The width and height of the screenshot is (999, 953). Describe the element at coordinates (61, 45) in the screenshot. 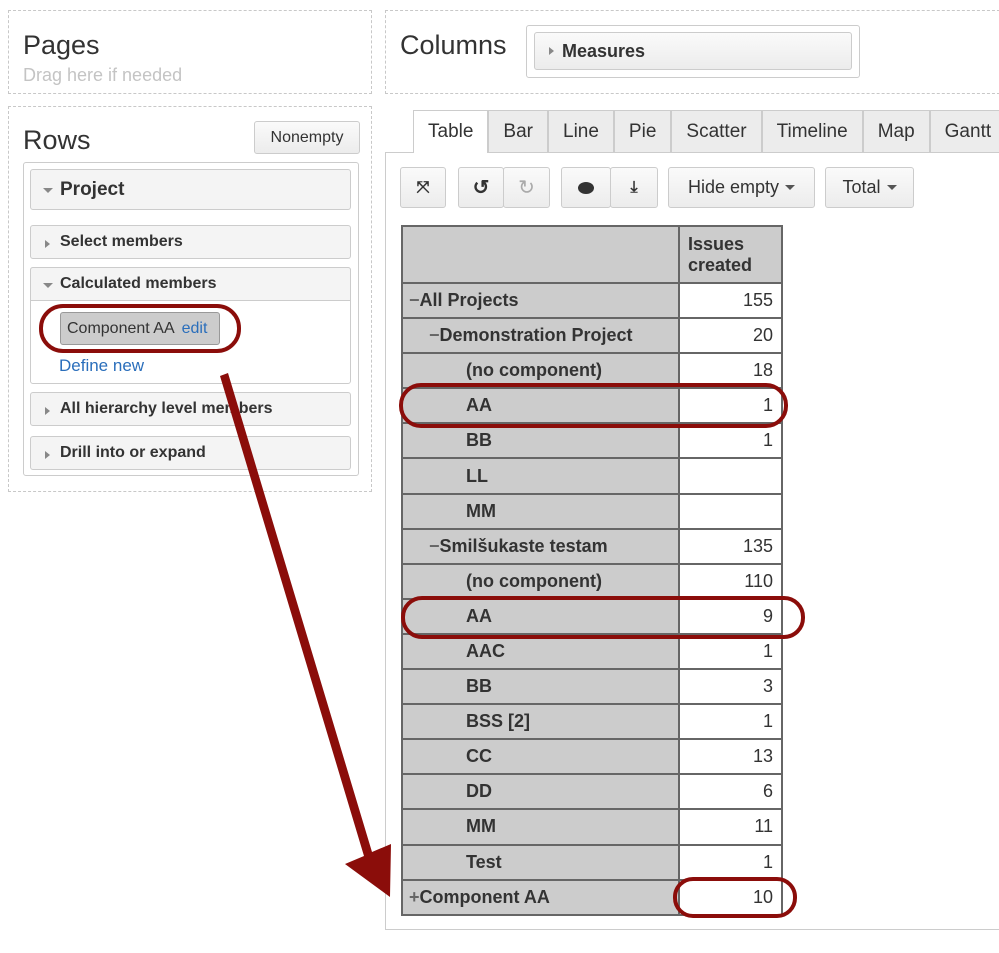

I see `pages-title: Pages` at that location.